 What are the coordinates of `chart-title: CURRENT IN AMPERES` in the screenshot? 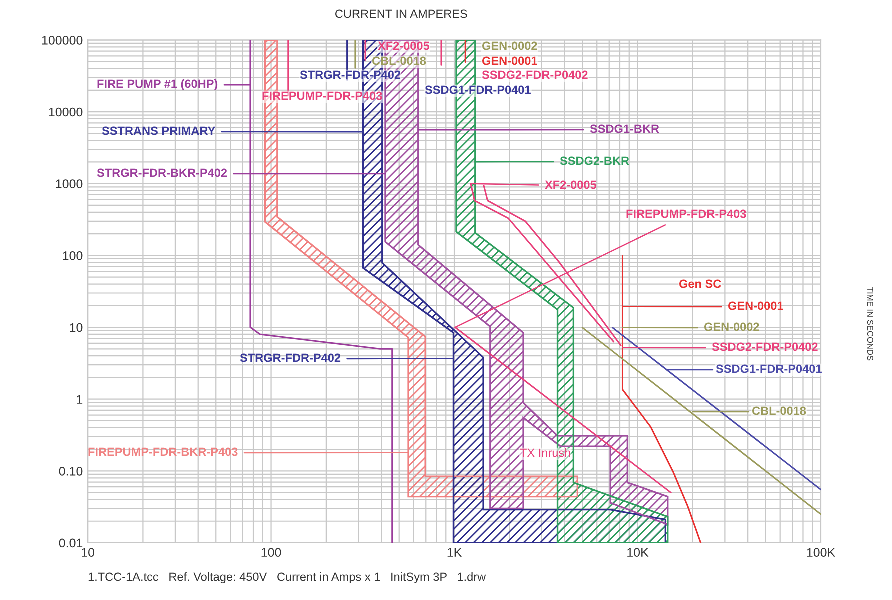 It's located at (402, 14).